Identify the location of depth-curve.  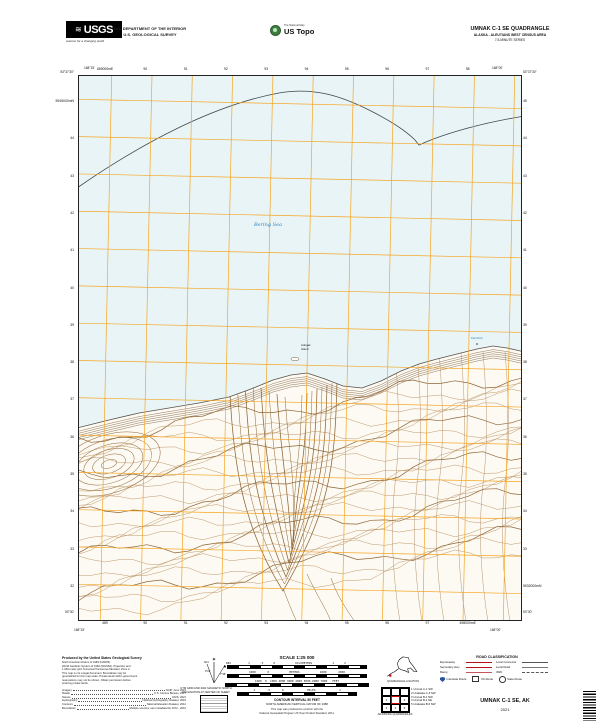
(300, 139).